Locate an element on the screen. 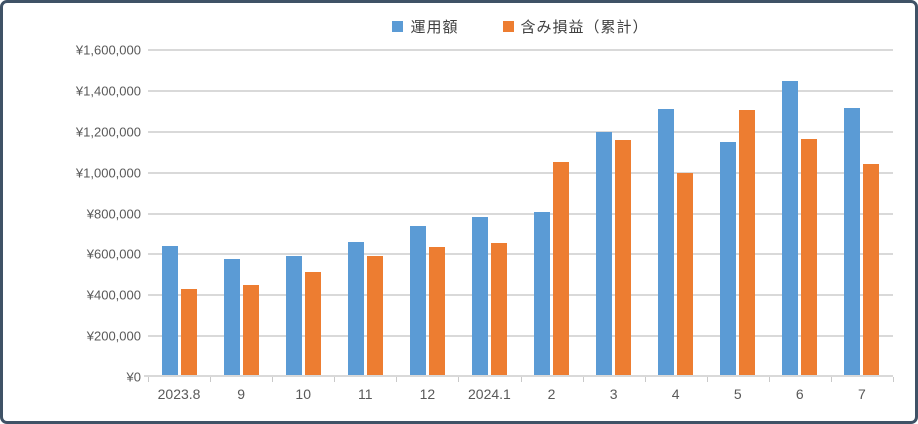  x-axis-labels: 2023.8 9 10 11 12 2024.1 2 3 4 5 6 7 is located at coordinates (520, 389).